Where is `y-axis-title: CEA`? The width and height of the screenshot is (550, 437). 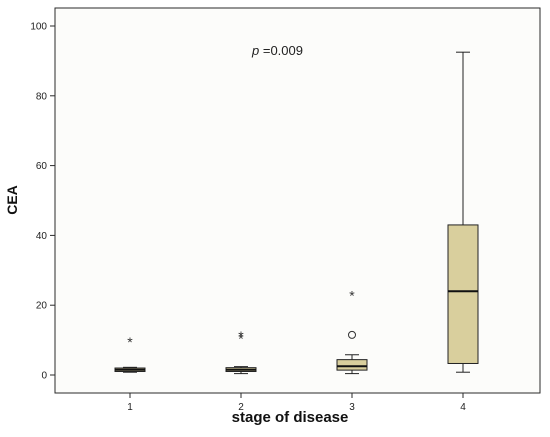 y-axis-title: CEA is located at coordinates (12, 200).